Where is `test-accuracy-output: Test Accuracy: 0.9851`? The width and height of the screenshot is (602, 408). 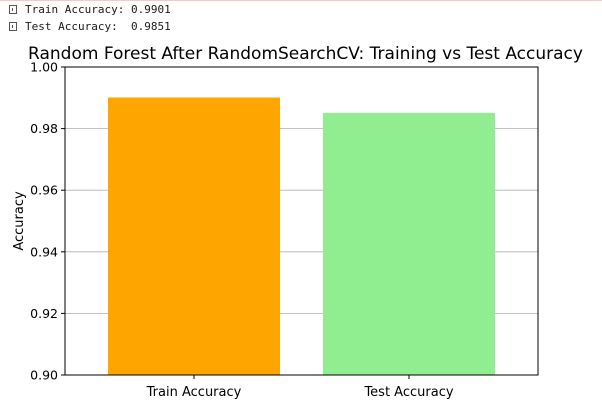
test-accuracy-output: Test Accuracy: 0.9851 is located at coordinates (98, 26).